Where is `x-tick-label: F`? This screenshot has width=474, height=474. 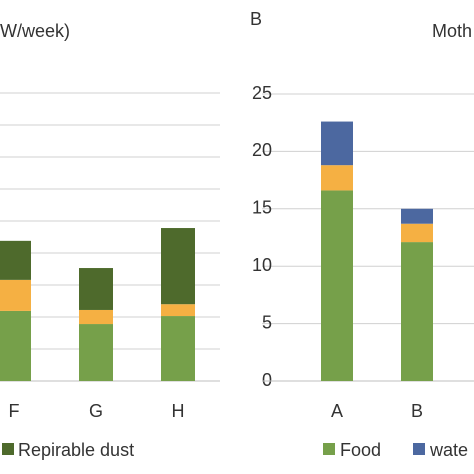
x-tick-label: F is located at coordinates (14, 411).